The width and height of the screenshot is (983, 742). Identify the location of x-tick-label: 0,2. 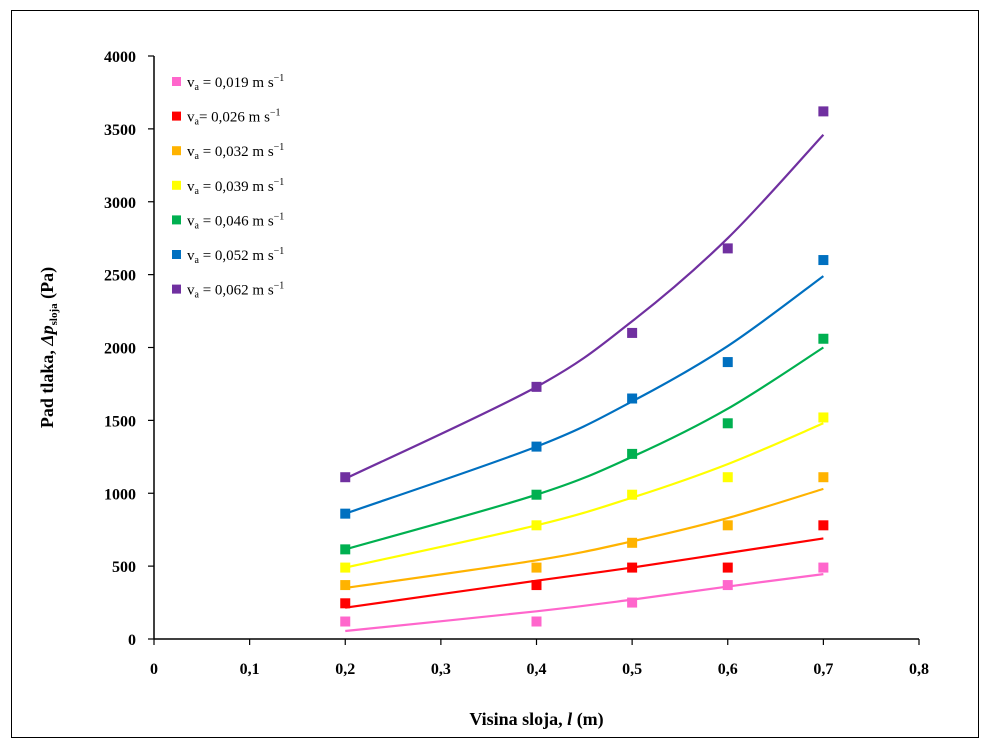
(345, 669).